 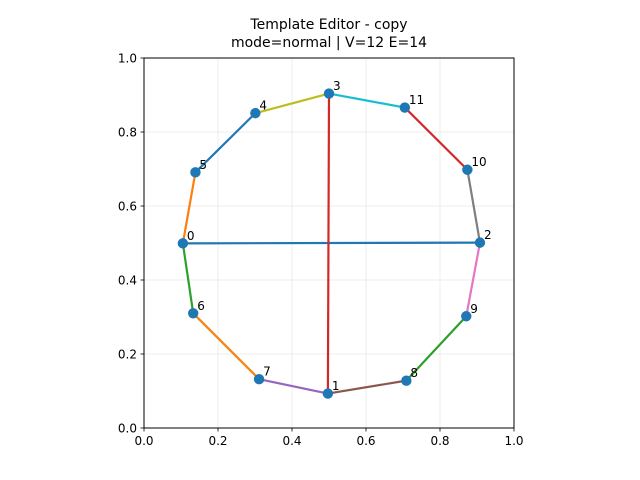 I want to click on y-tick-label: 1.0, so click(x=127, y=59).